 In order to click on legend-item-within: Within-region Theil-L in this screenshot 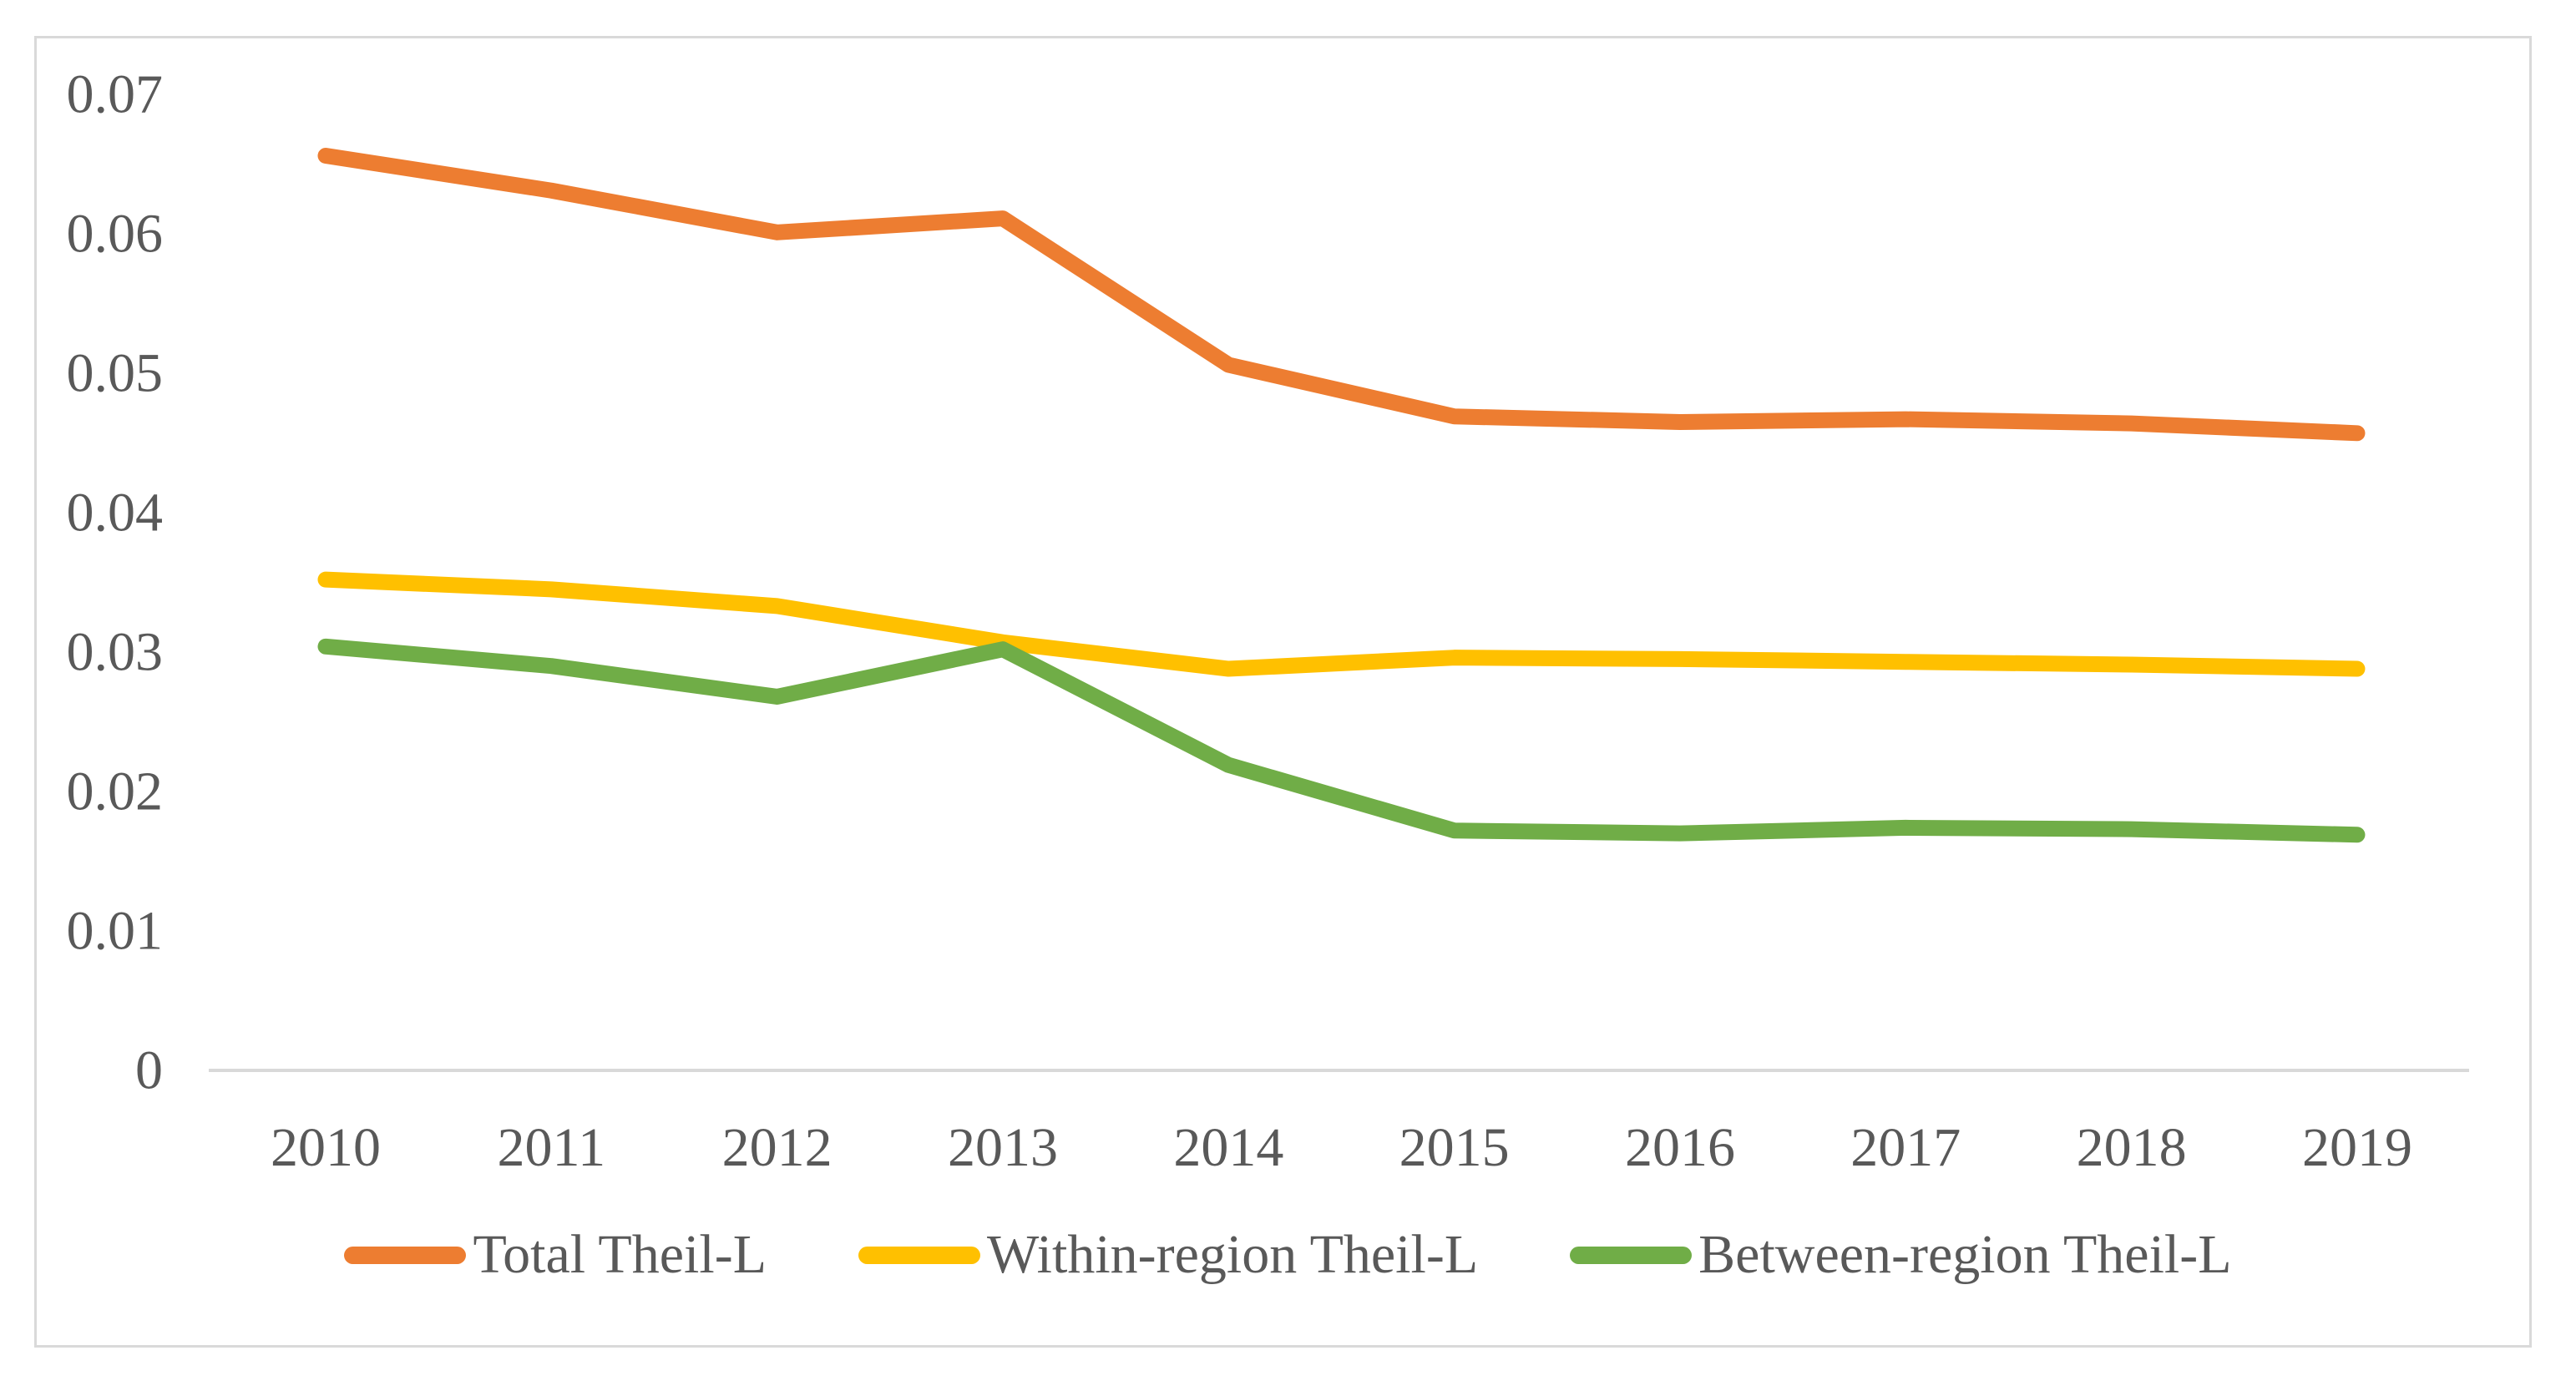, I will do `click(1168, 1254)`.